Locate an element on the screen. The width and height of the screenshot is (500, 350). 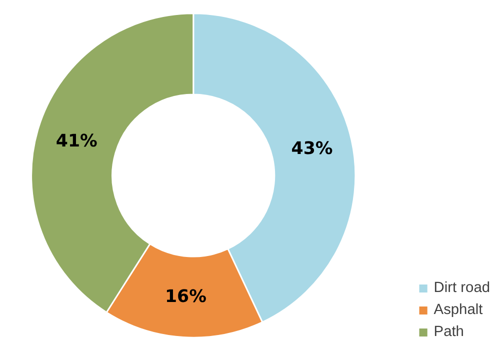
data-label: 16% is located at coordinates (185, 296).